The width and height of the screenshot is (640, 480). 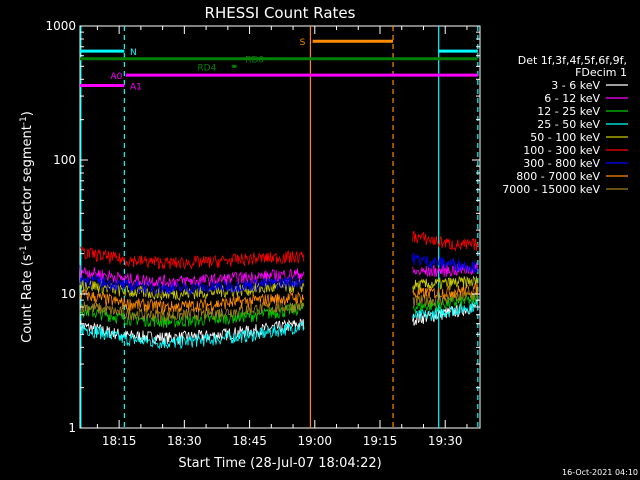 I want to click on legend-entry-label: 3 - 6 keV, so click(x=575, y=85).